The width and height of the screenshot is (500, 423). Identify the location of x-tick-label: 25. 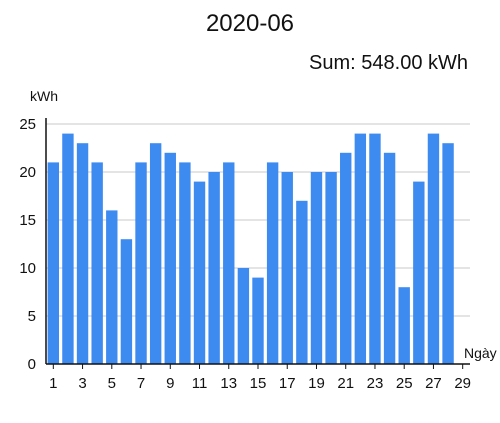
(404, 383).